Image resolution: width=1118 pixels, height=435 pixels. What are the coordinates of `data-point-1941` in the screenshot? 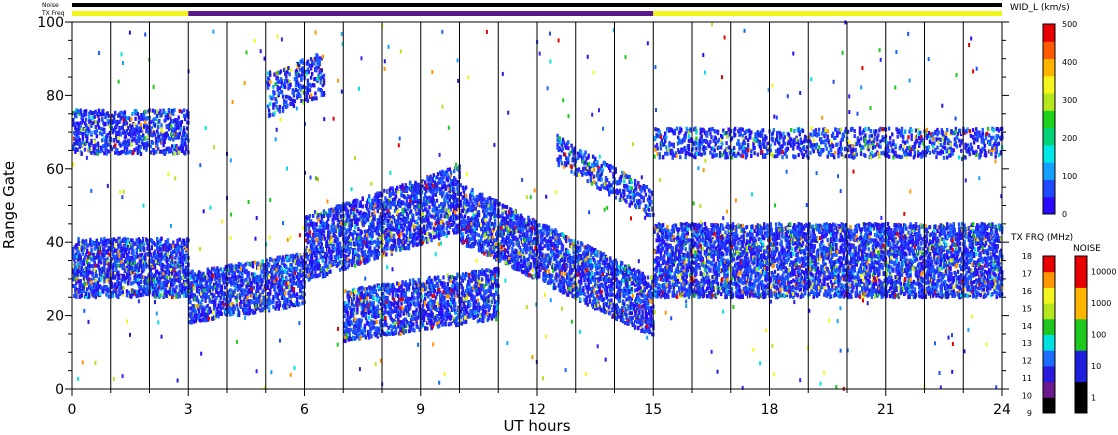 It's located at (177, 128).